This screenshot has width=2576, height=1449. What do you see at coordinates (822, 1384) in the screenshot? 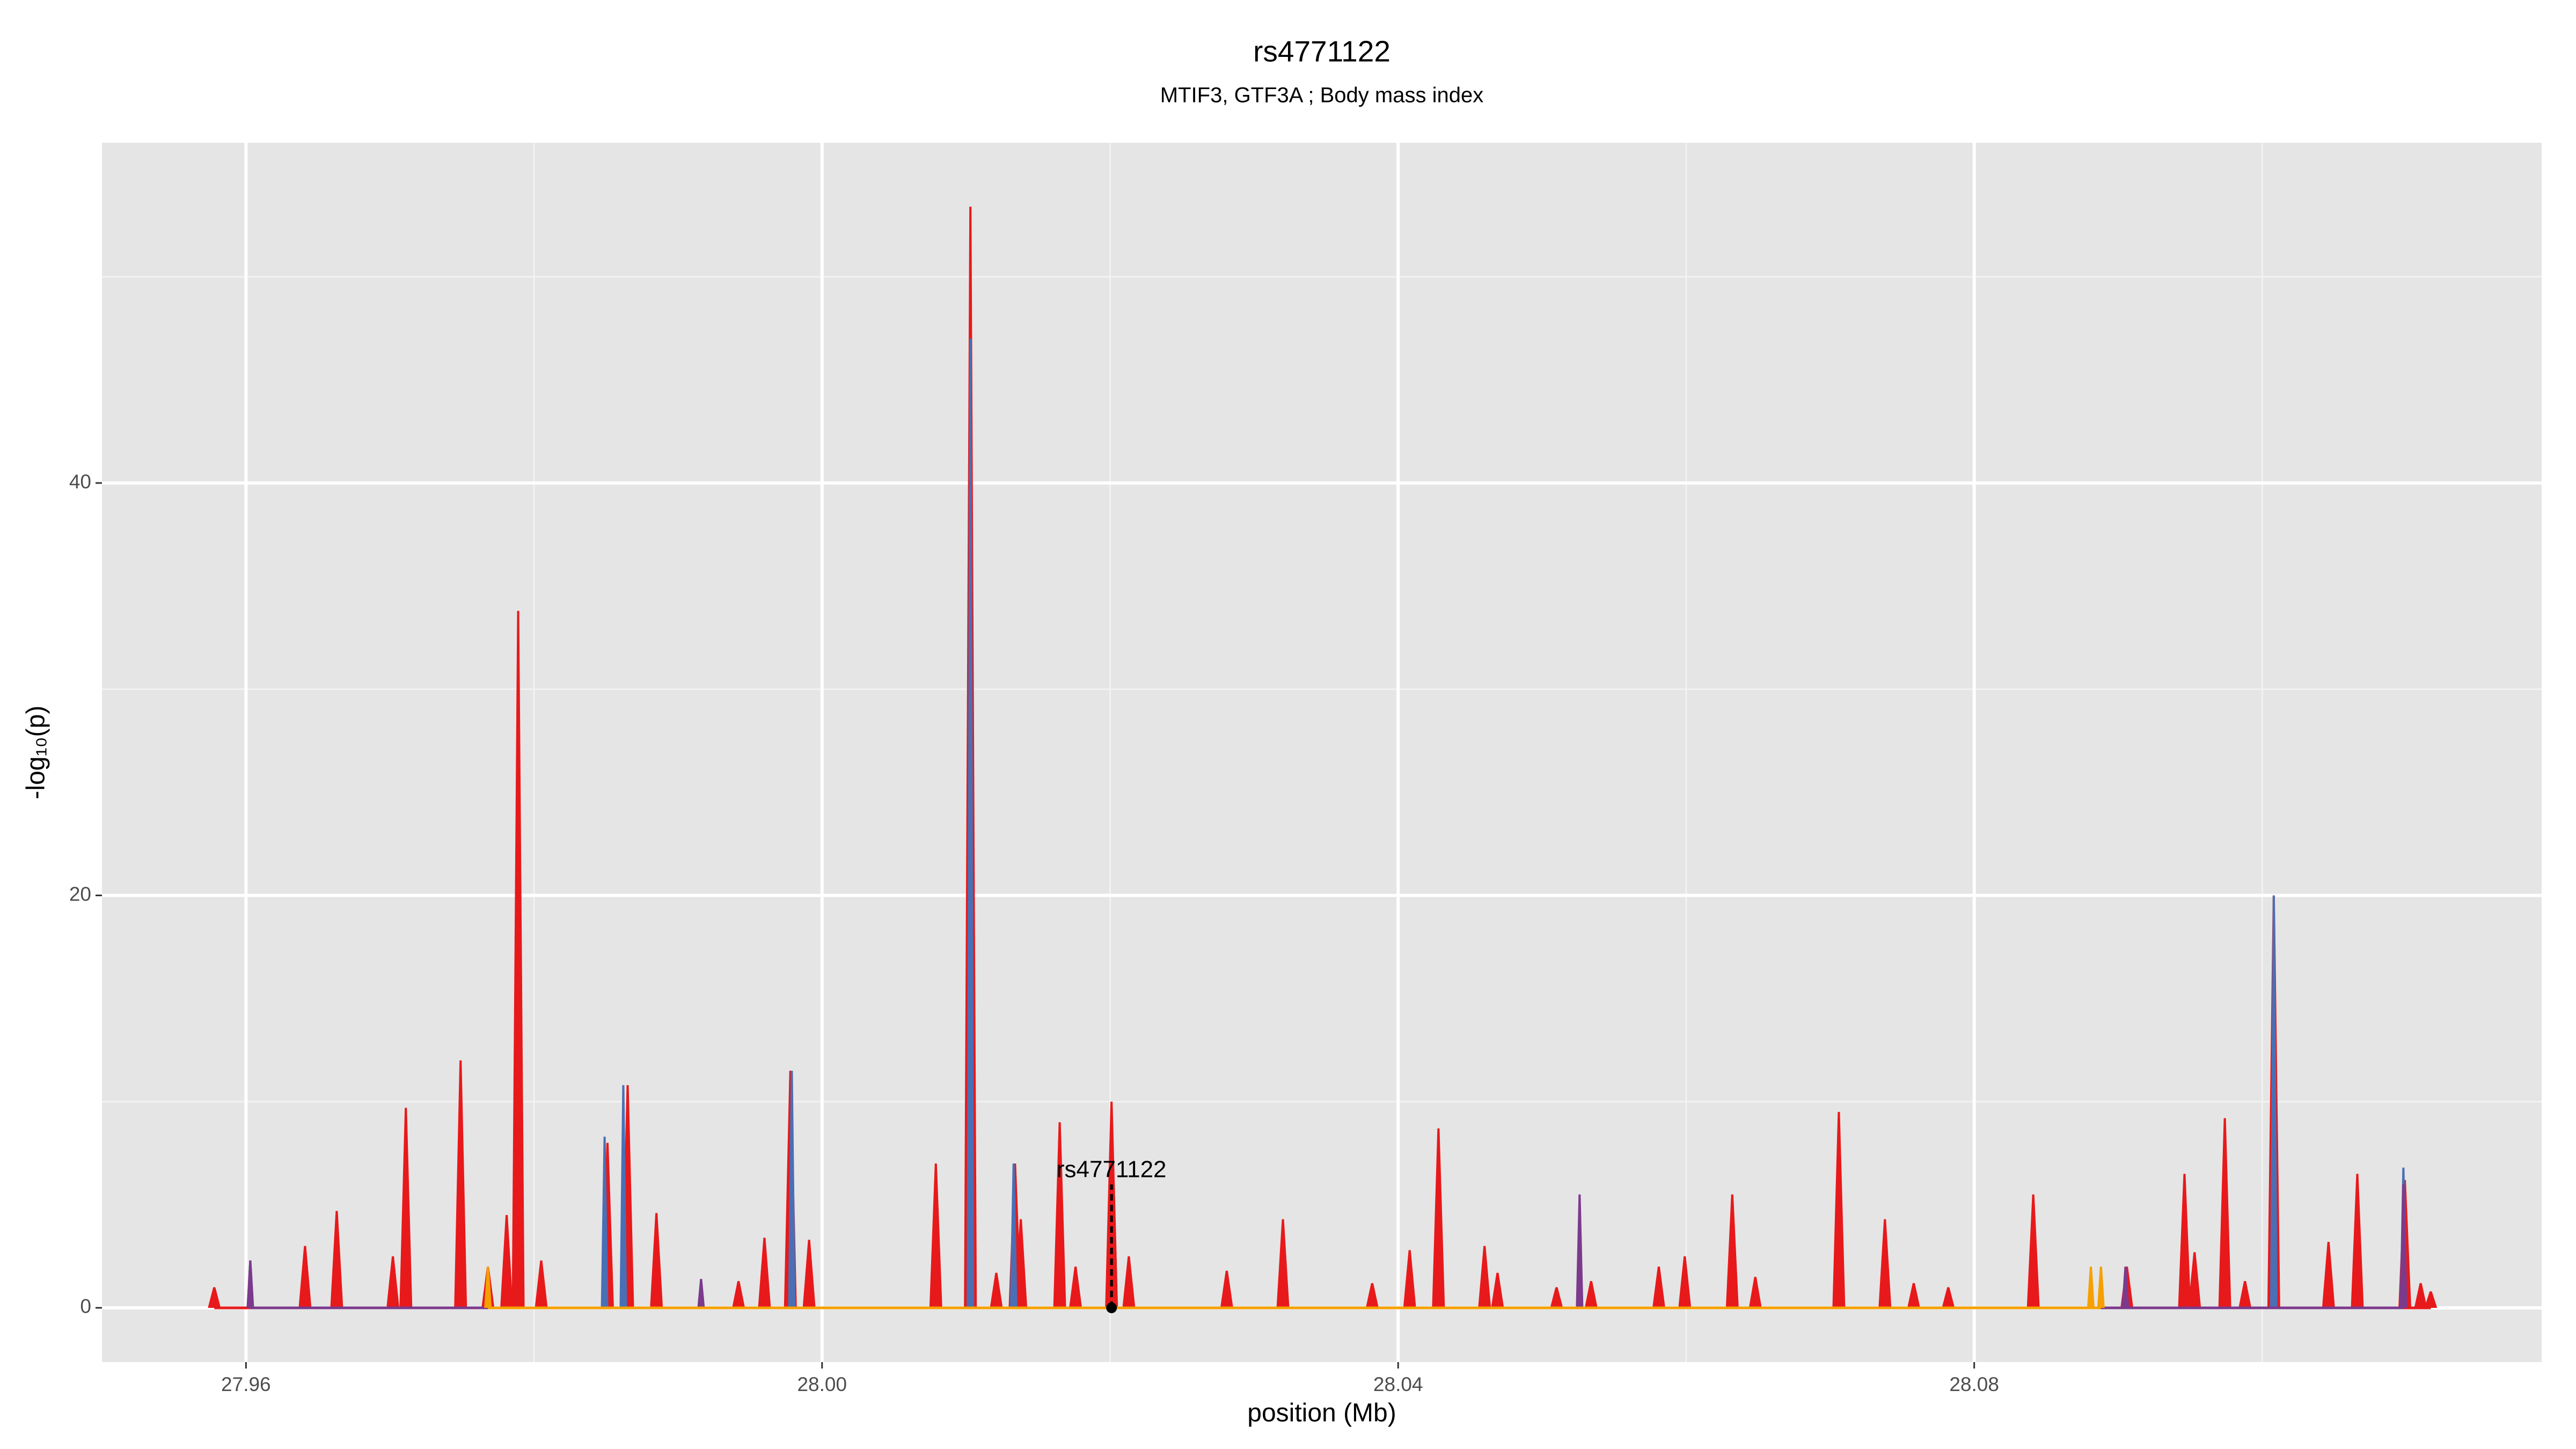
I see `x-tick-label: 28.00` at bounding box center [822, 1384].